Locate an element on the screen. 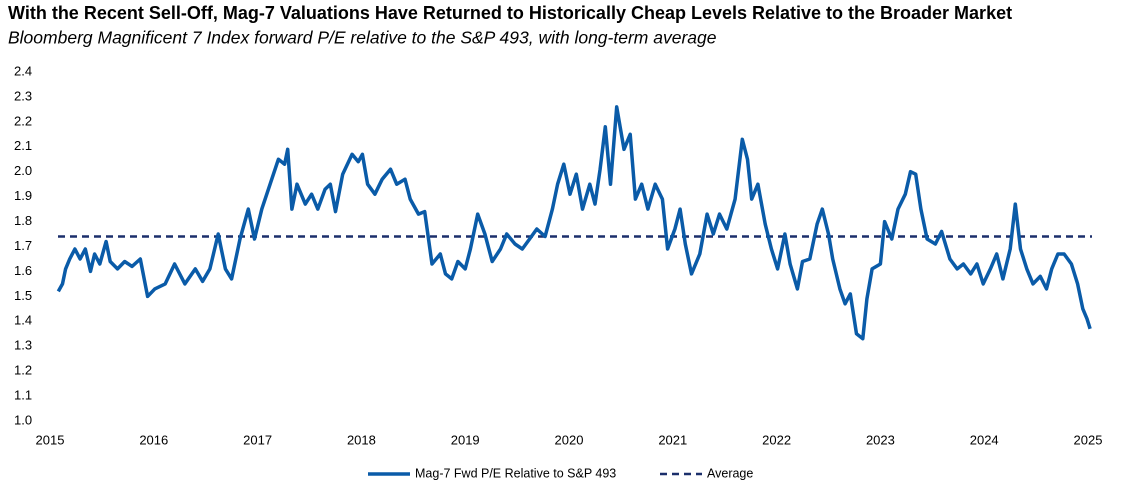  y-tick-label: 2.3 is located at coordinates (23, 95).